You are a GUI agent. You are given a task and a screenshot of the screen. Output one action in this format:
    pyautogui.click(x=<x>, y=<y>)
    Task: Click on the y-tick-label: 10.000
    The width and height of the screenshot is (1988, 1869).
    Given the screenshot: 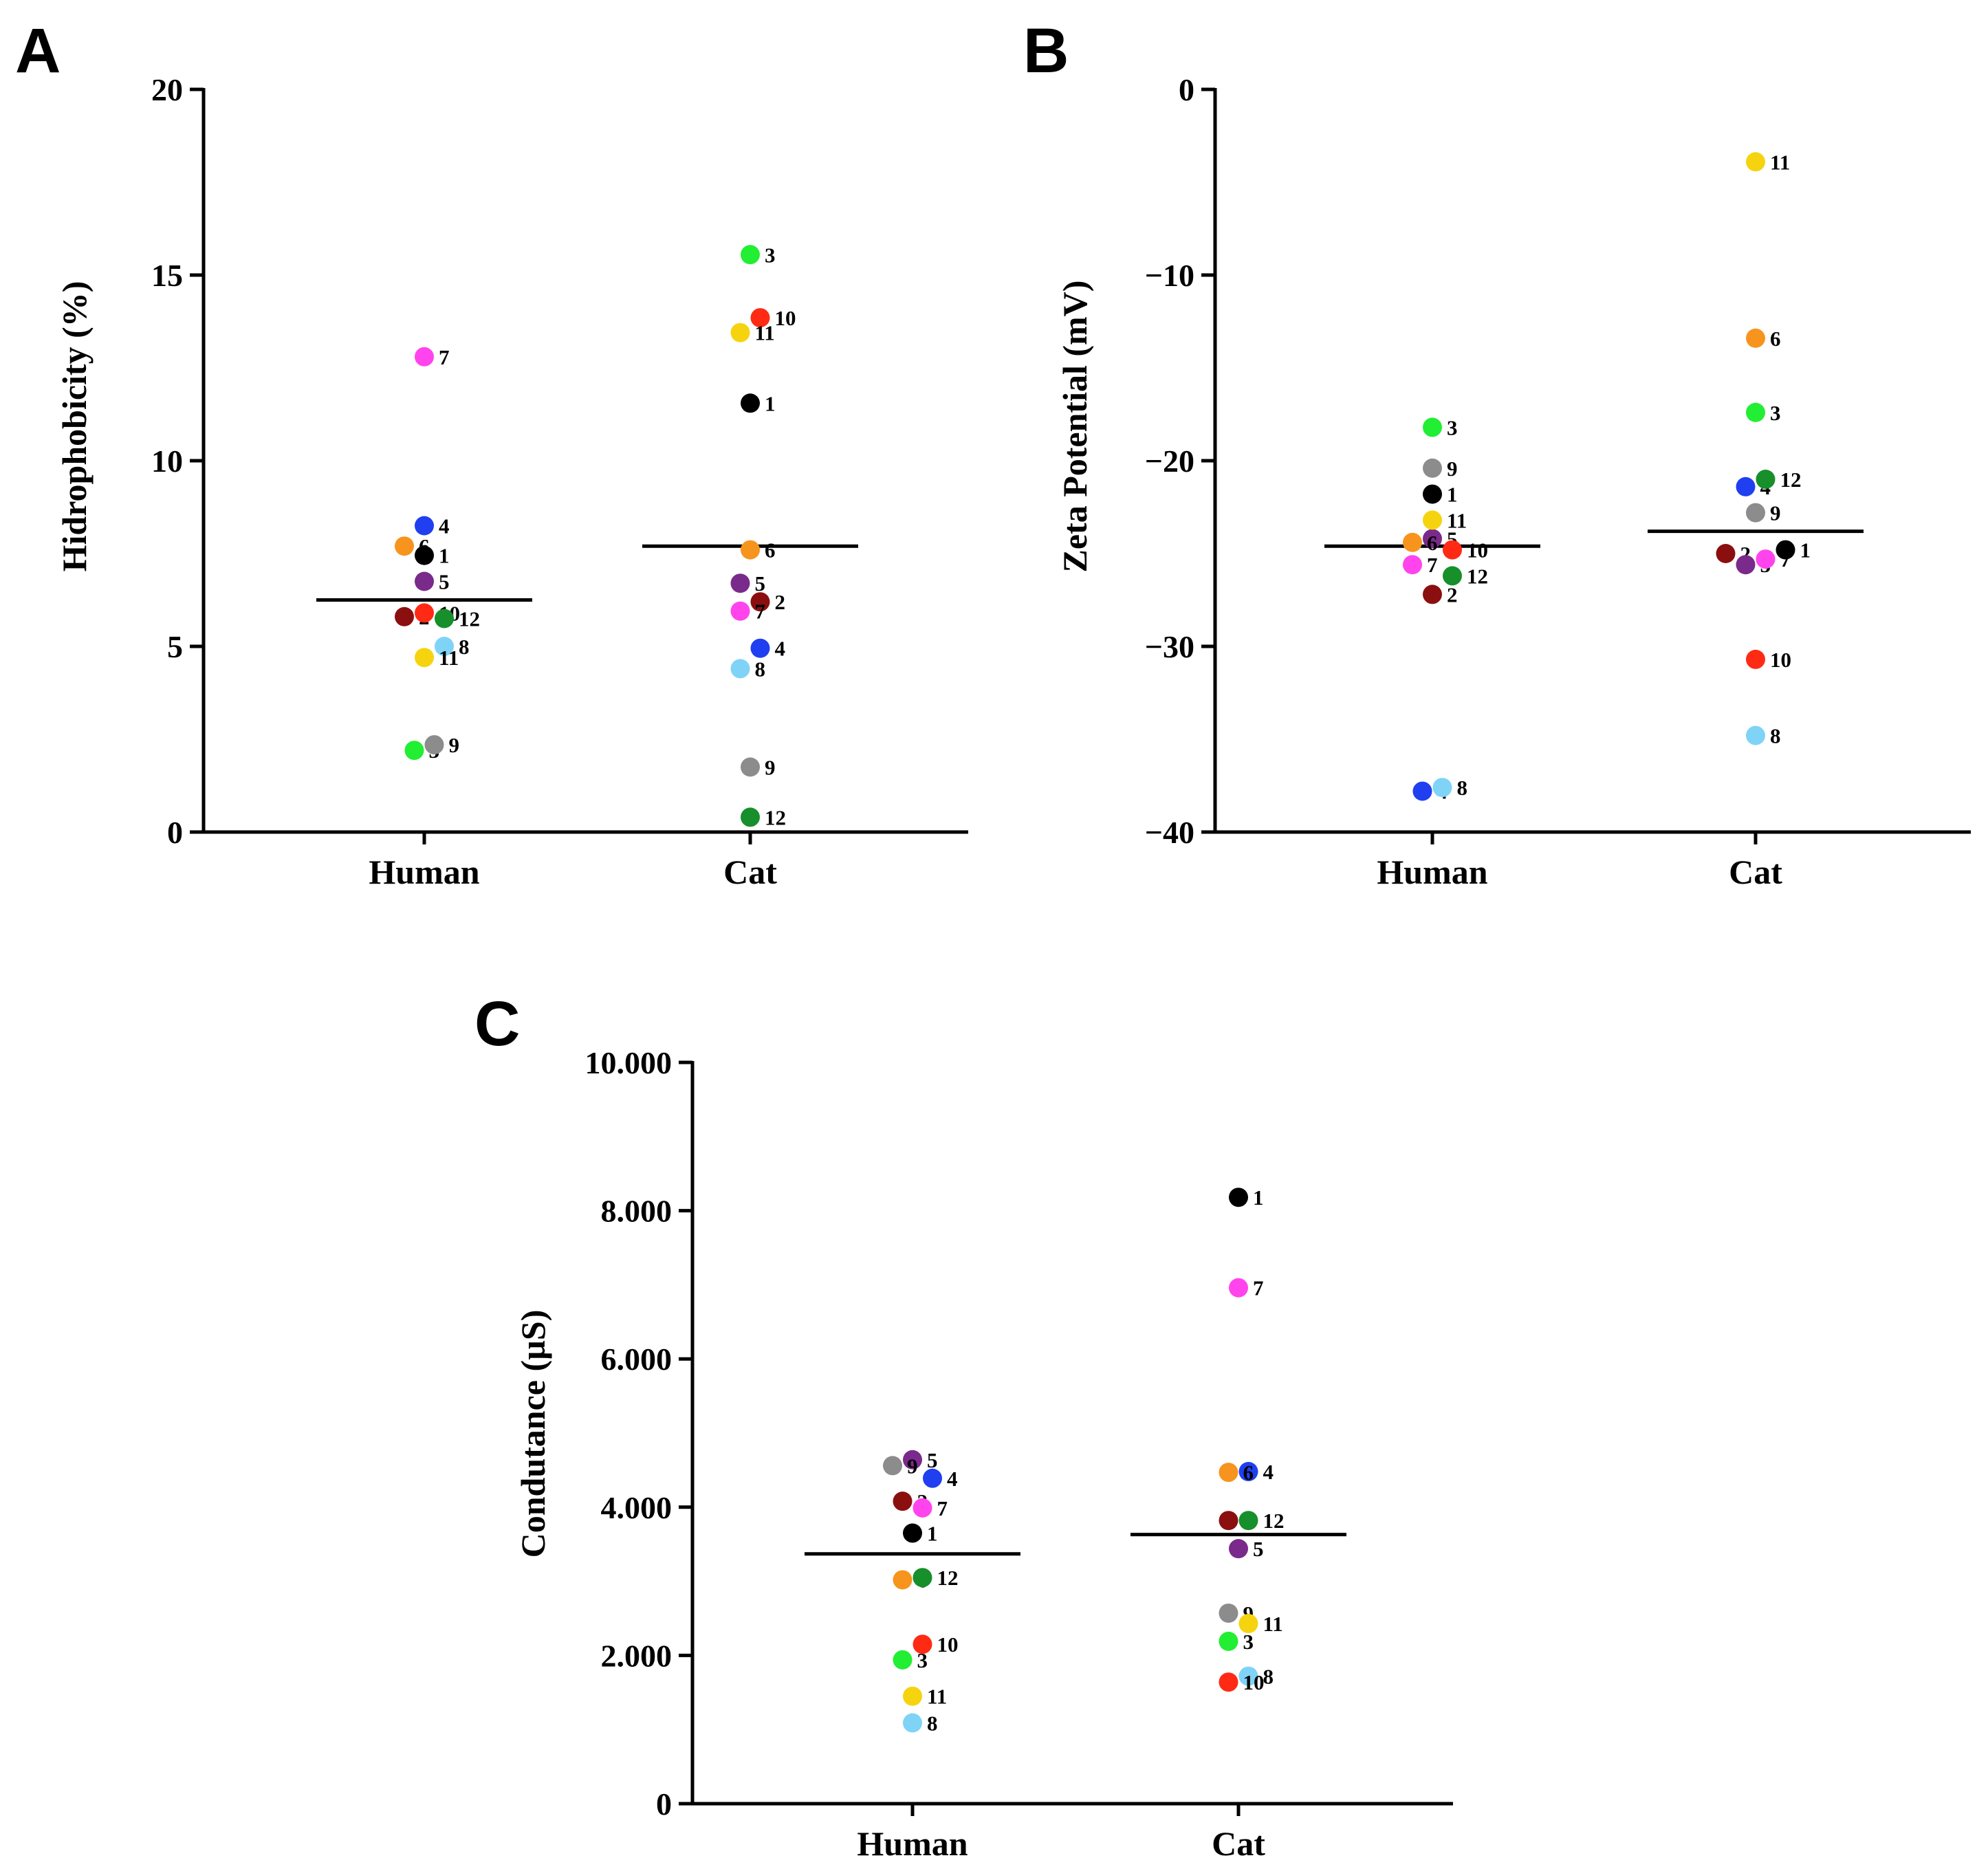 What is the action you would take?
    pyautogui.click(x=629, y=1062)
    